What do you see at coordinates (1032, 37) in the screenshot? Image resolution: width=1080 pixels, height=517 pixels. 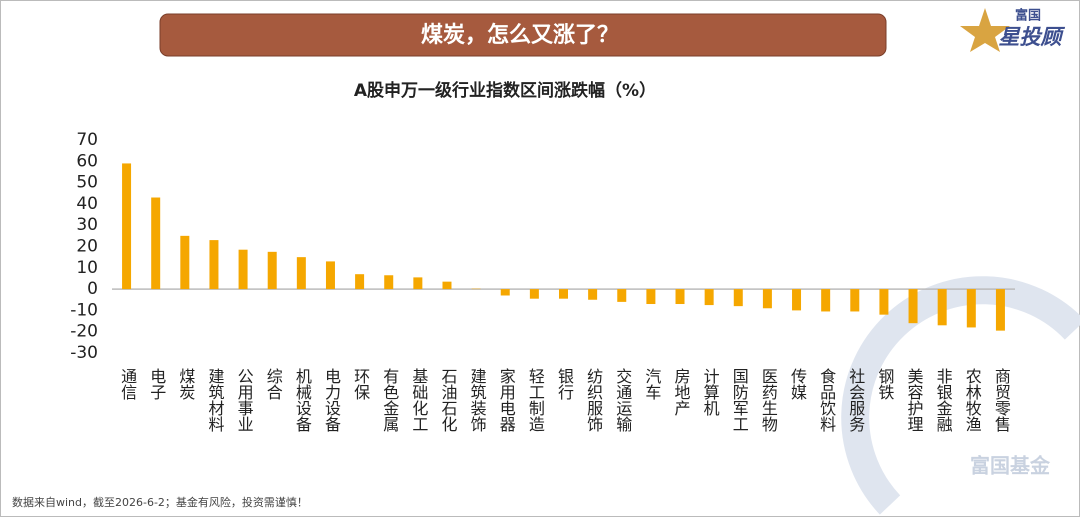 I see `logo-main: 星投顾` at bounding box center [1032, 37].